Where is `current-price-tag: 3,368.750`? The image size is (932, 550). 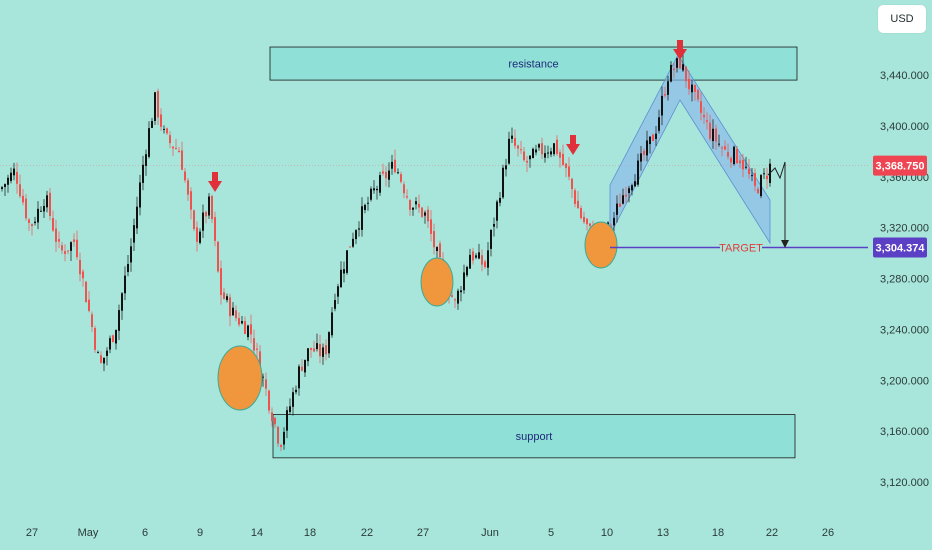 current-price-tag: 3,368.750 is located at coordinates (900, 165).